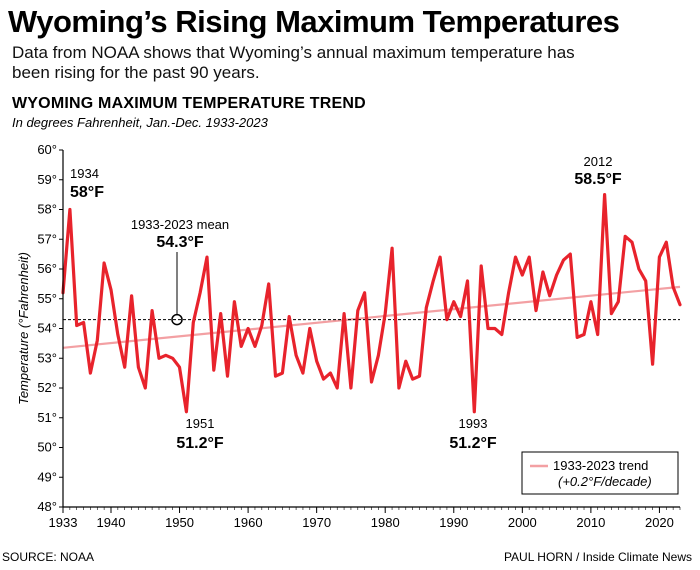 The image size is (700, 570). What do you see at coordinates (47, 209) in the screenshot?
I see `y-tick-label: 58°` at bounding box center [47, 209].